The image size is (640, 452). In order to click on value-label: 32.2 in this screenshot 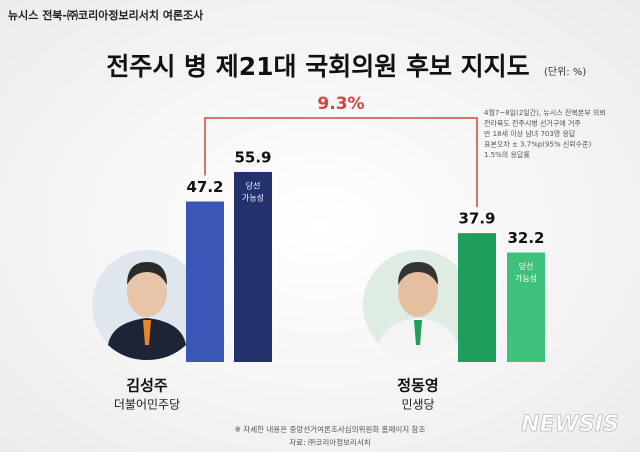, I will do `click(525, 238)`.